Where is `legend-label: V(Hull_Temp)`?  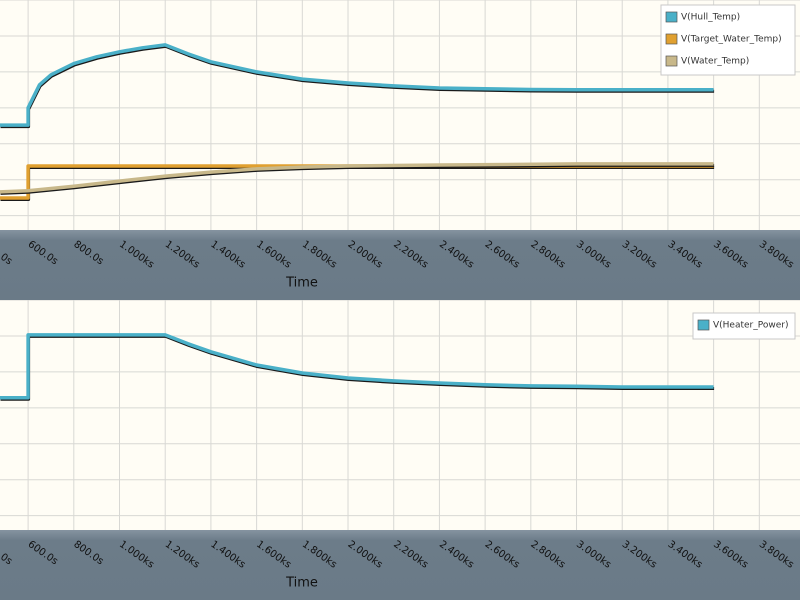 legend-label: V(Hull_Temp) is located at coordinates (710, 18).